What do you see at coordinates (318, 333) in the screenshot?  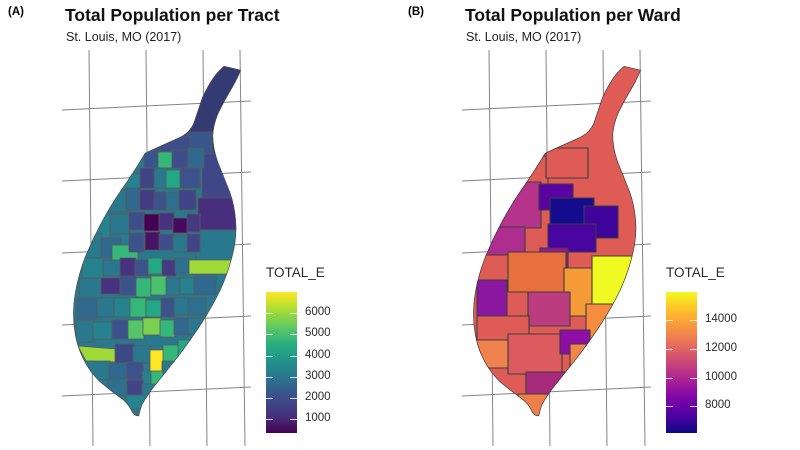 I see `legend-tick-label: 5000` at bounding box center [318, 333].